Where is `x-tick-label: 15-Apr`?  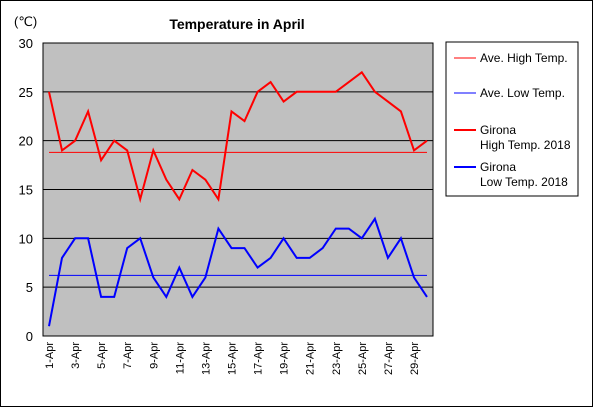
x-tick-label: 15-Apr is located at coordinates (232, 358).